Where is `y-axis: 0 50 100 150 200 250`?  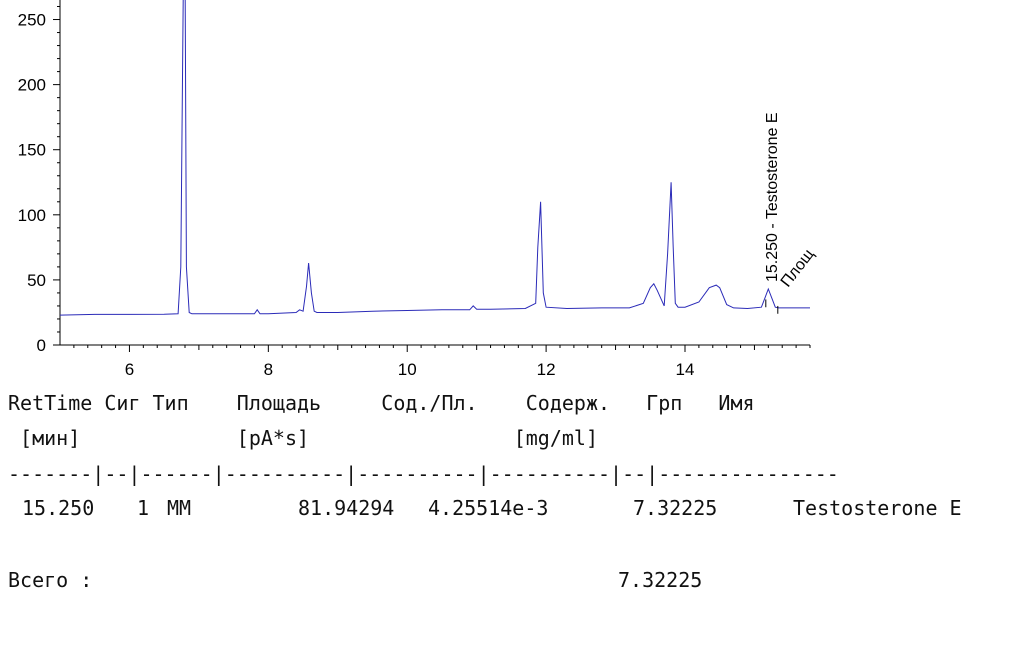 y-axis: 0 50 100 150 200 250 is located at coordinates (39, 177).